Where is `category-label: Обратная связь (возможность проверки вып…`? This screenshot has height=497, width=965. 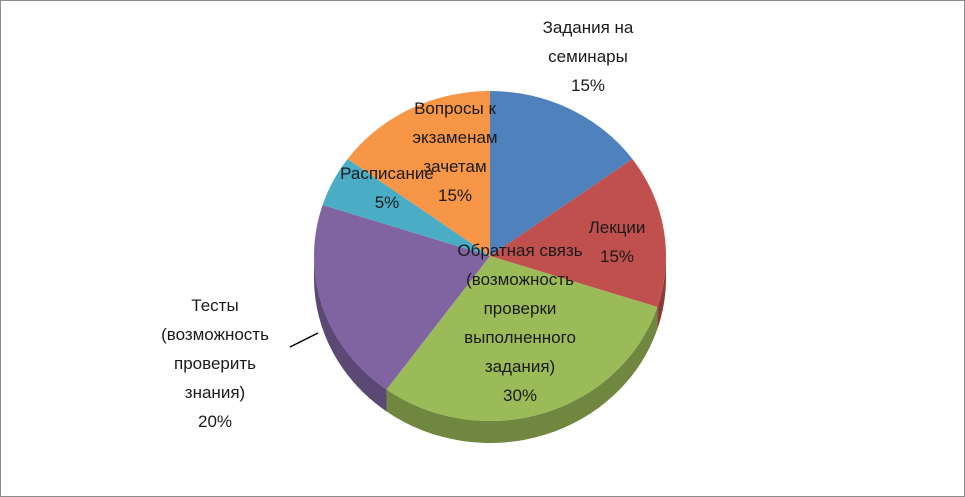 category-label: Обратная связь (возможность проверки вып… is located at coordinates (520, 308).